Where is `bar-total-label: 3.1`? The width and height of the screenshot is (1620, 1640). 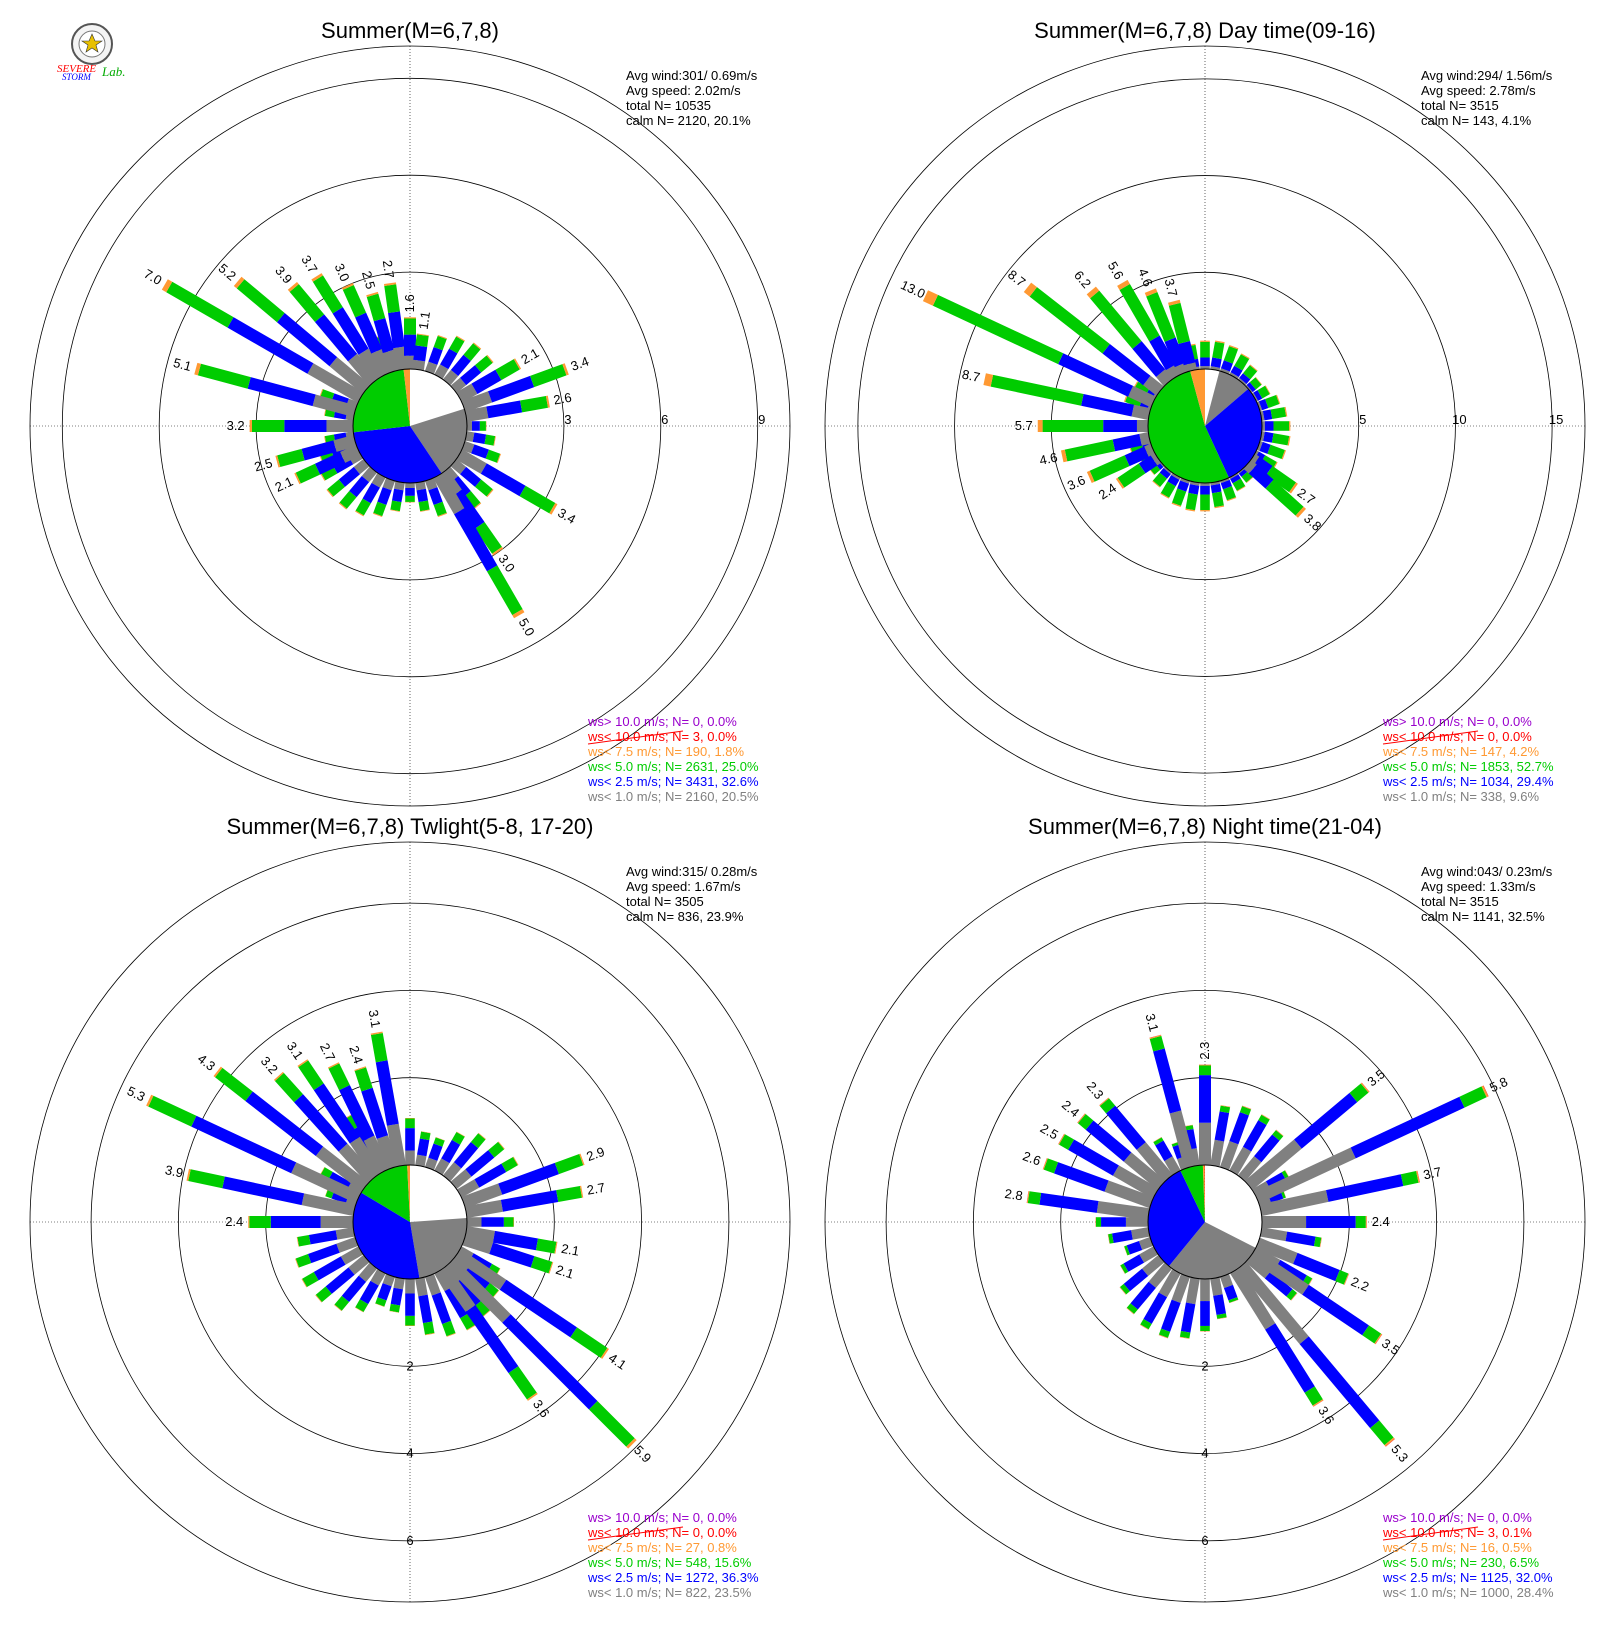 bar-total-label: 3.1 is located at coordinates (1152, 1022).